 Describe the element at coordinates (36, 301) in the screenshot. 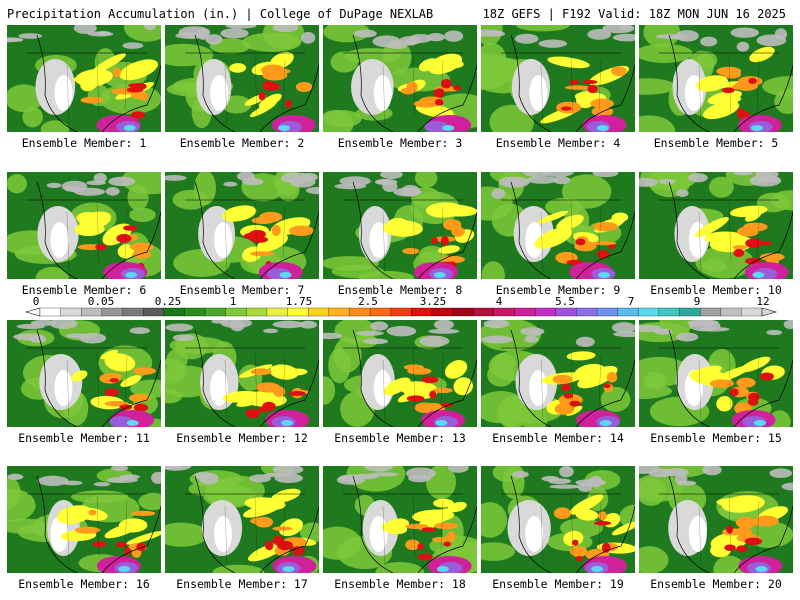

I see `colorbar-tick-label: 0` at that location.